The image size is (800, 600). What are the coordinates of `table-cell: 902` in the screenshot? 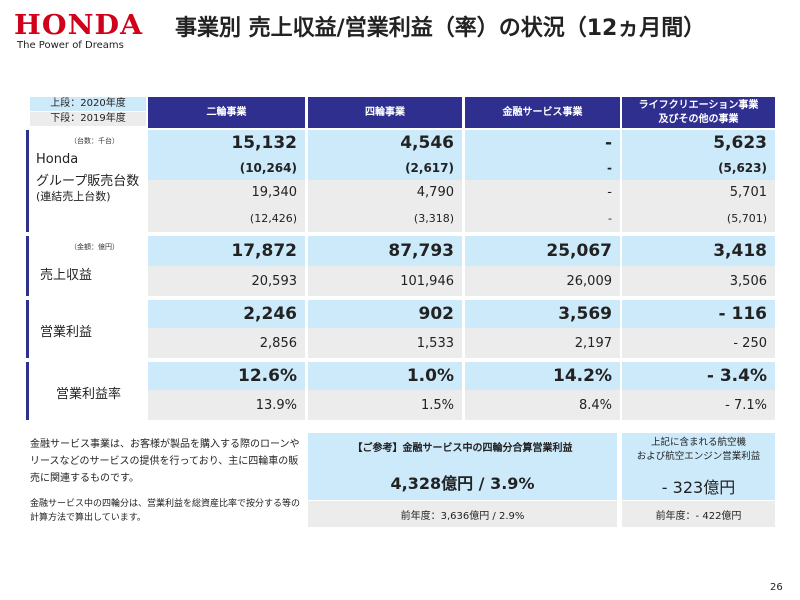 It's located at (385, 314).